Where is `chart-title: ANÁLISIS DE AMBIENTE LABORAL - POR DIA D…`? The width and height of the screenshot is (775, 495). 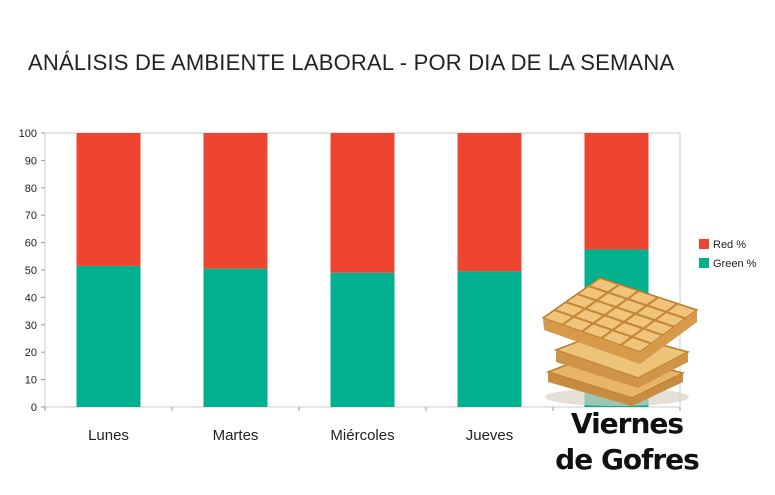
chart-title: ANÁLISIS DE AMBIENTE LABORAL - POR DIA D… is located at coordinates (351, 62).